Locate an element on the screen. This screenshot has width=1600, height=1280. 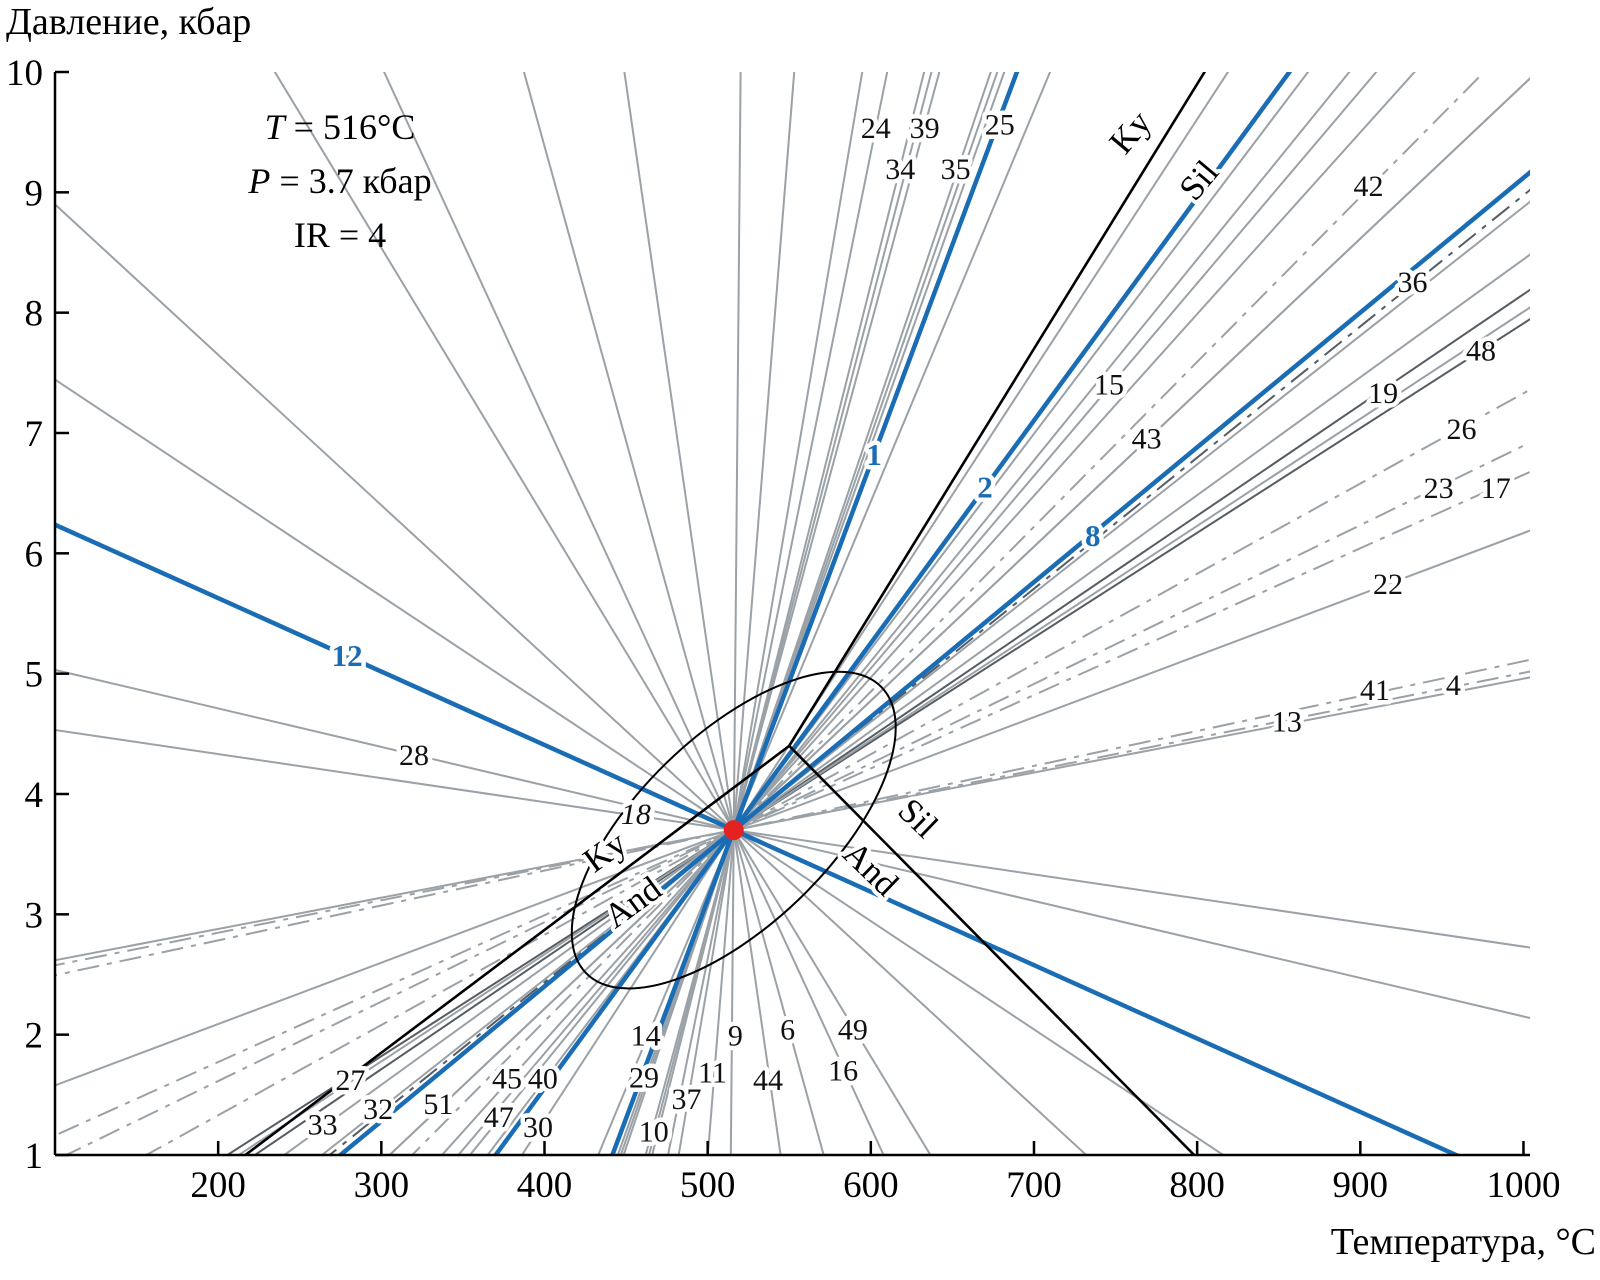
x-tick-label: 900 is located at coordinates (1361, 1185).